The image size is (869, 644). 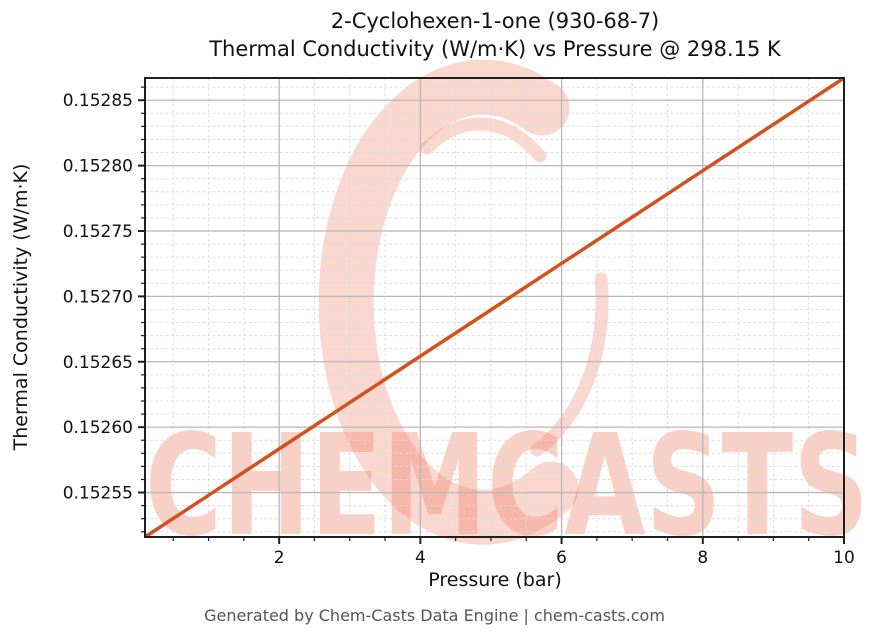 What do you see at coordinates (98, 363) in the screenshot?
I see `y-tick-label: 0.15265` at bounding box center [98, 363].